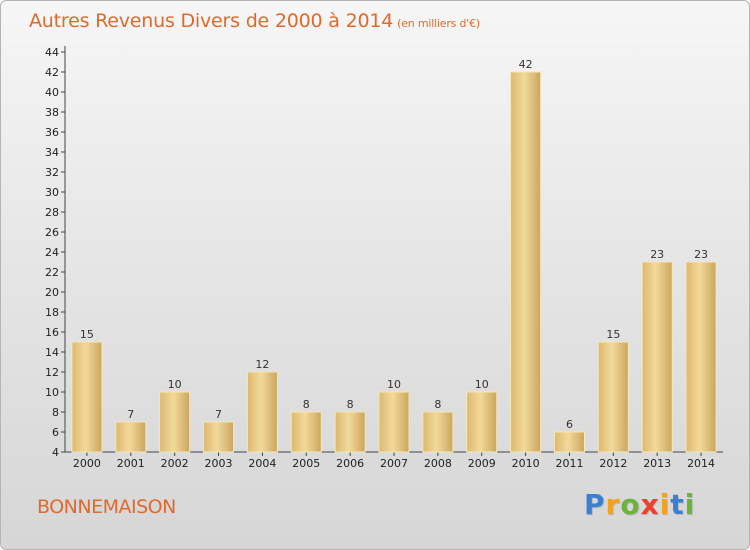 This screenshot has height=550, width=750. I want to click on y-tick-label: 44, so click(52, 52).